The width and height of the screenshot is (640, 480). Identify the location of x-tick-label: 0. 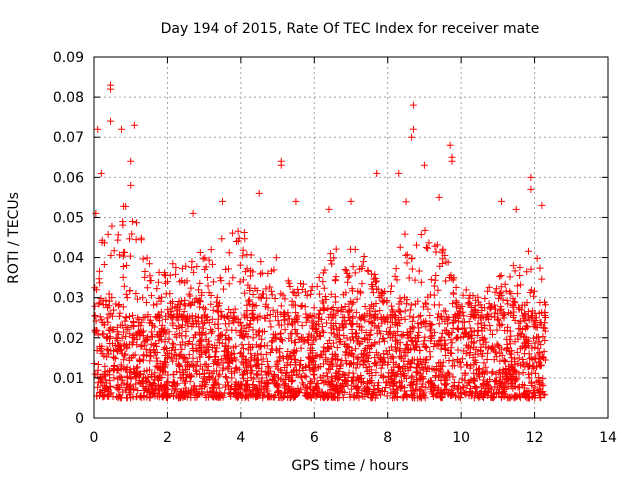
(94, 438).